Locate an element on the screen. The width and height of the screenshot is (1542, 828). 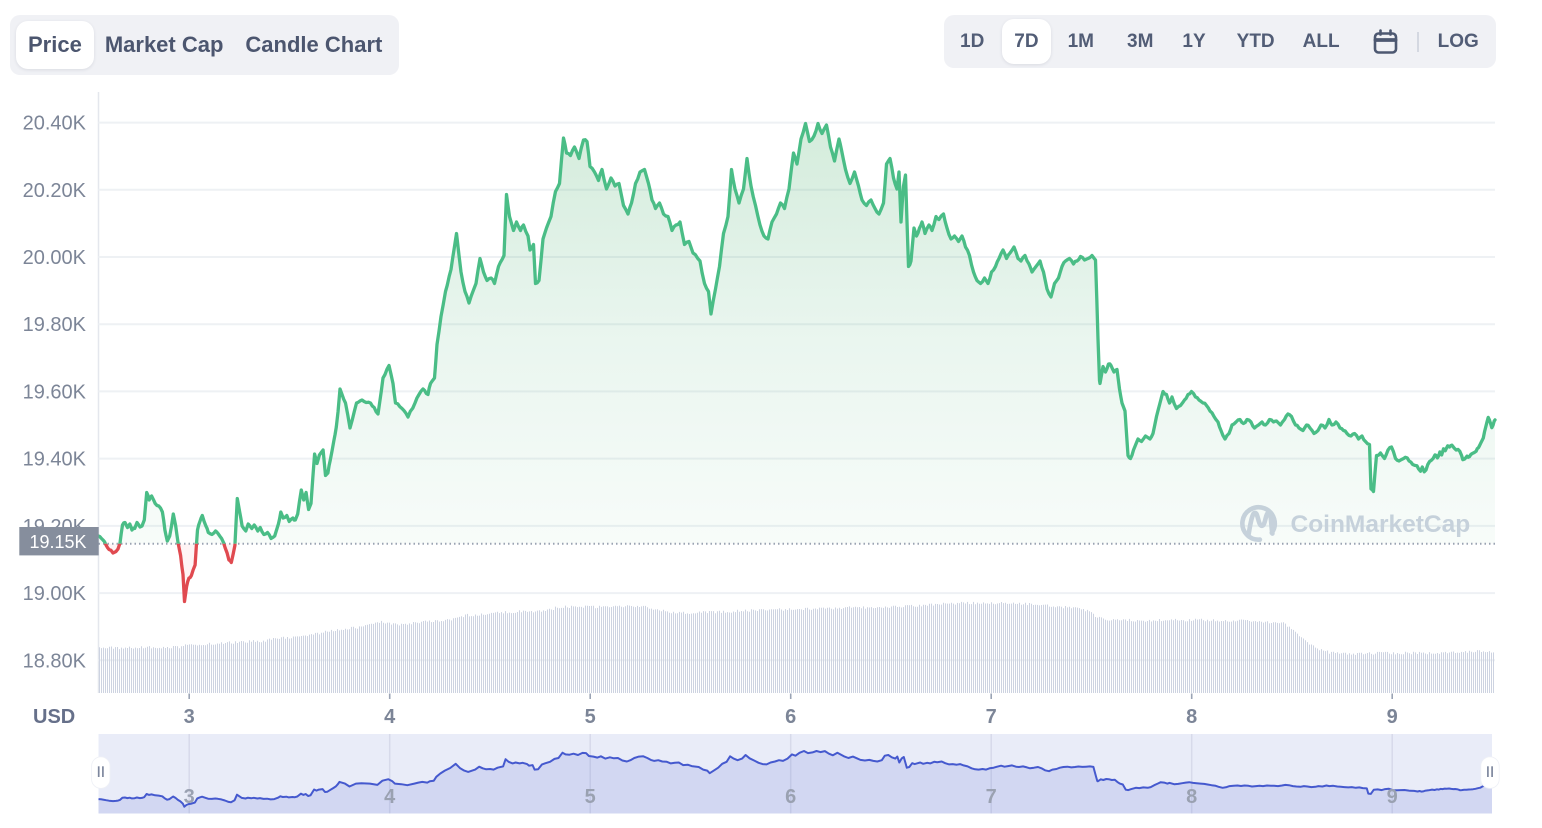
svg-text: 19.80K is located at coordinates (55, 325).